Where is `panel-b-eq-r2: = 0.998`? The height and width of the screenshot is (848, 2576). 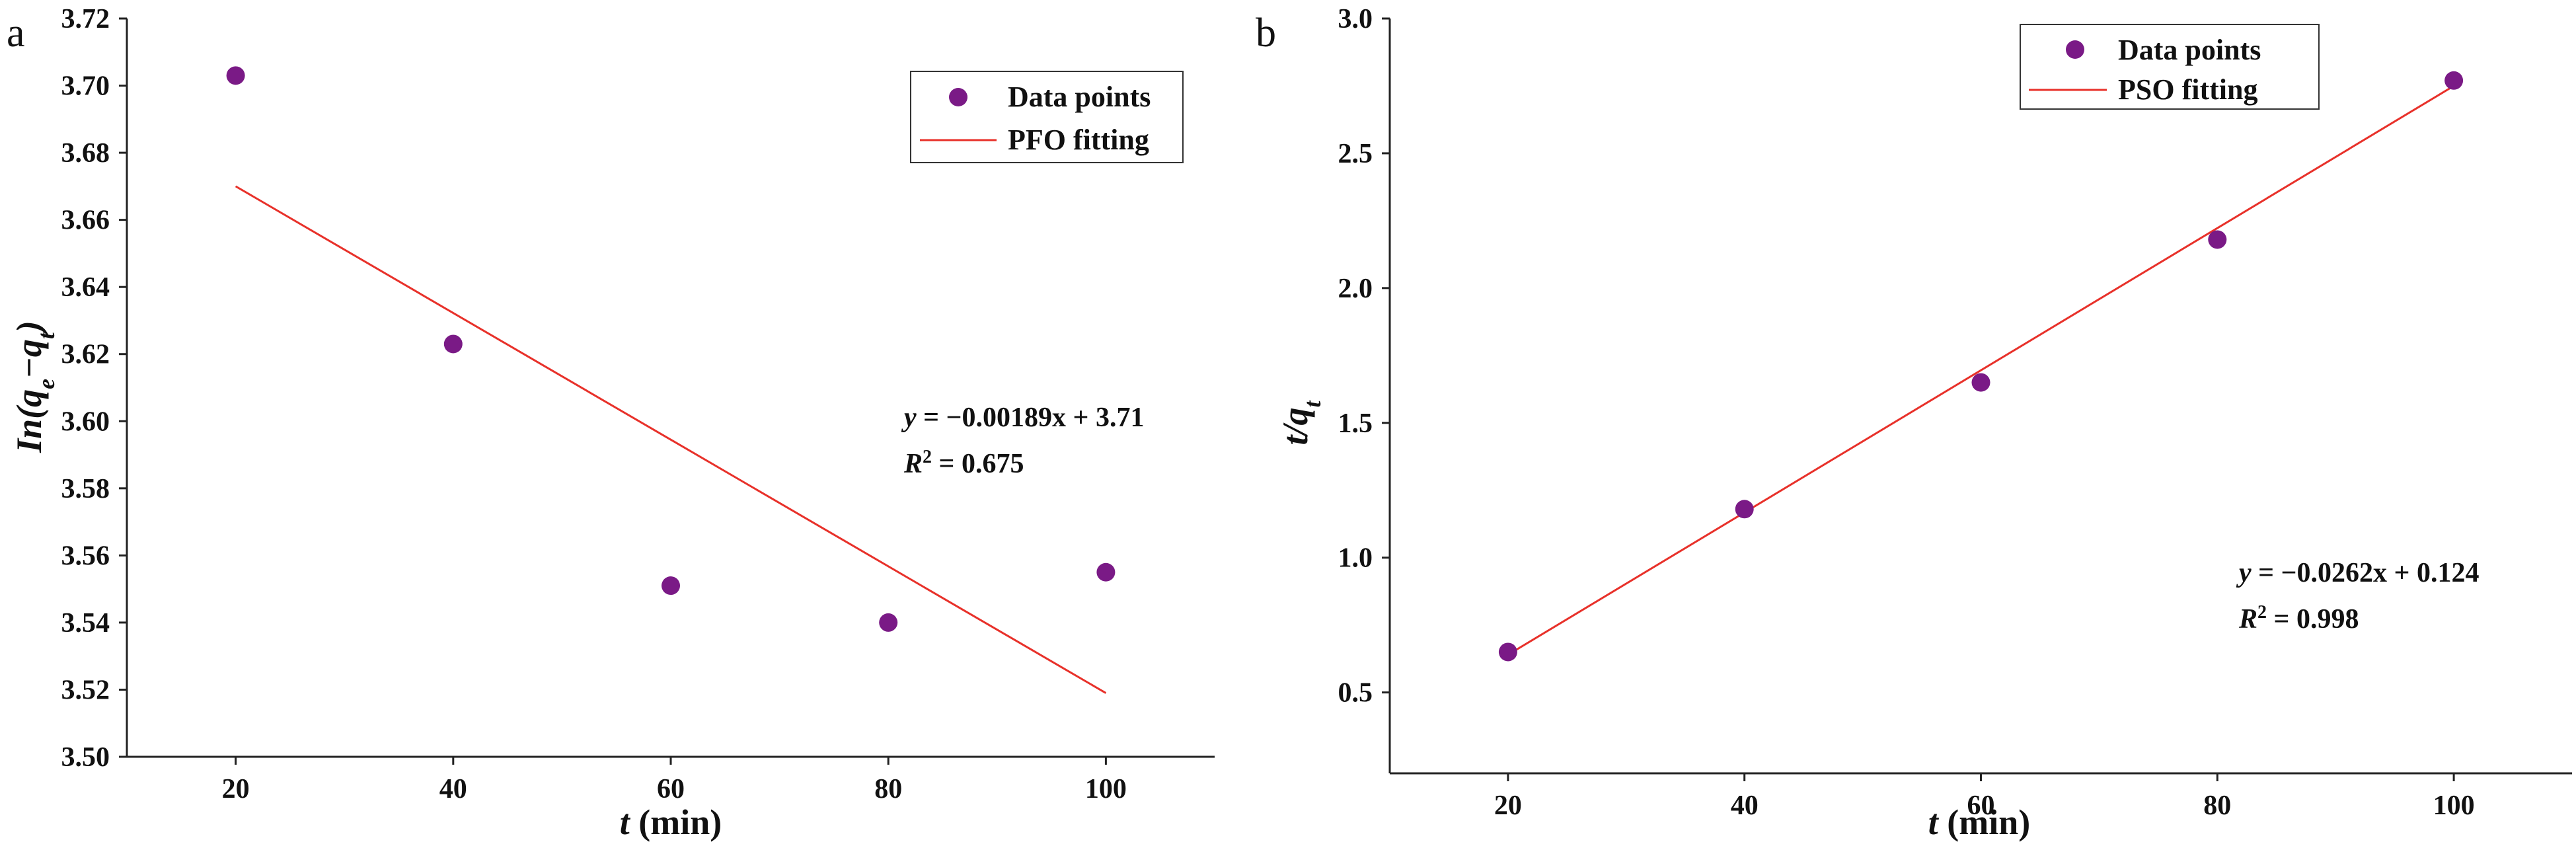
panel-b-eq-r2: = 0.998 is located at coordinates (2313, 619).